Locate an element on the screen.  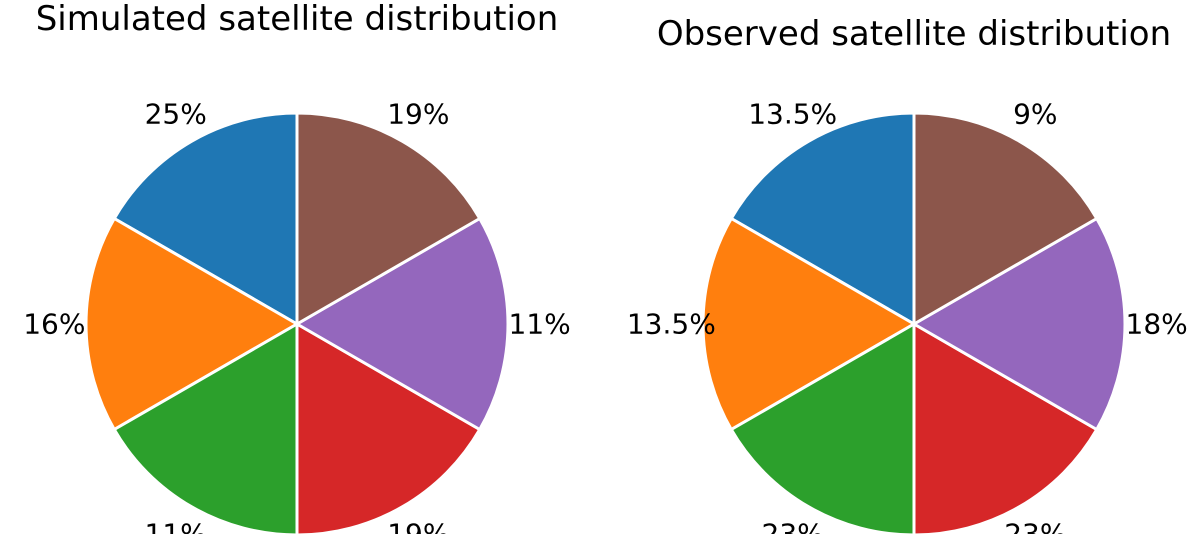
simulated-slice-label-2: 11% is located at coordinates (176, 526).